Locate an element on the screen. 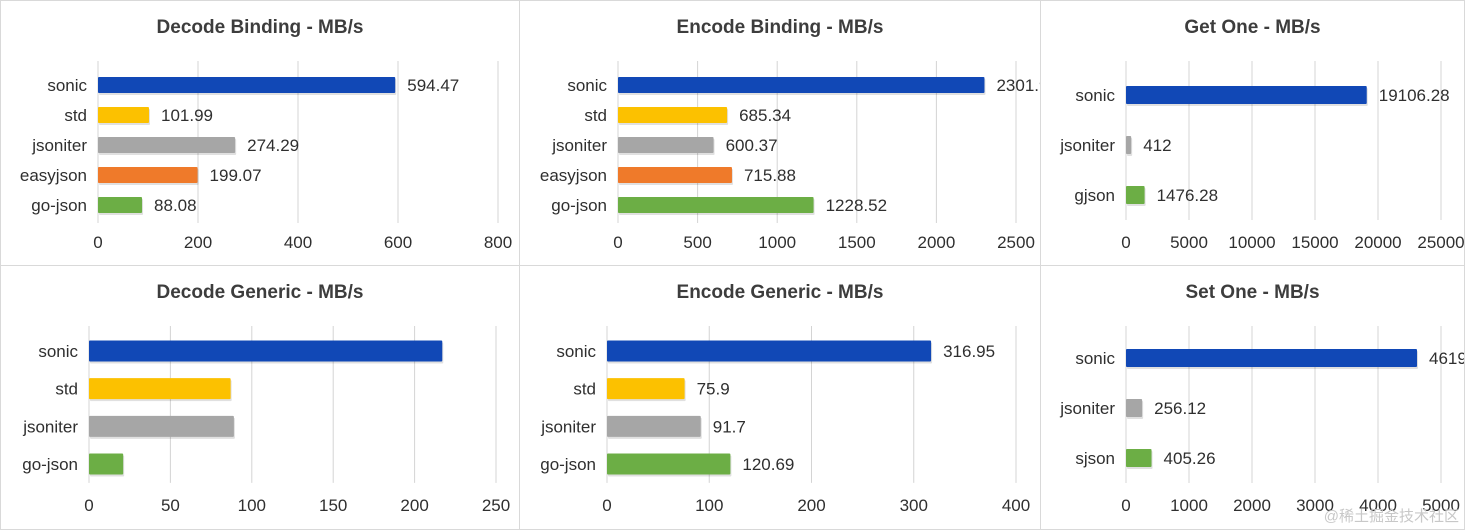 The width and height of the screenshot is (1465, 530). x-tick-label: 2000 is located at coordinates (936, 242).